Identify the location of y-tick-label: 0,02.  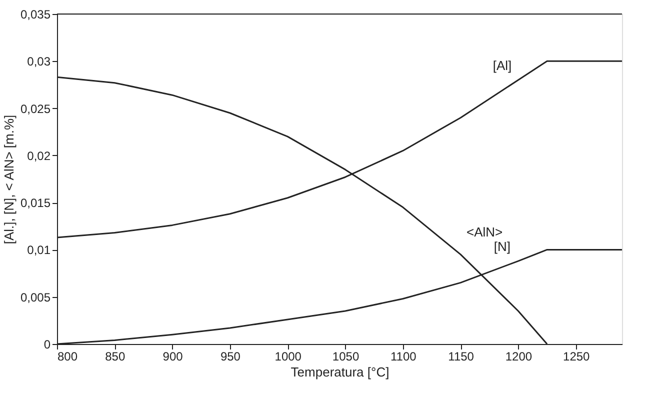
(39, 155).